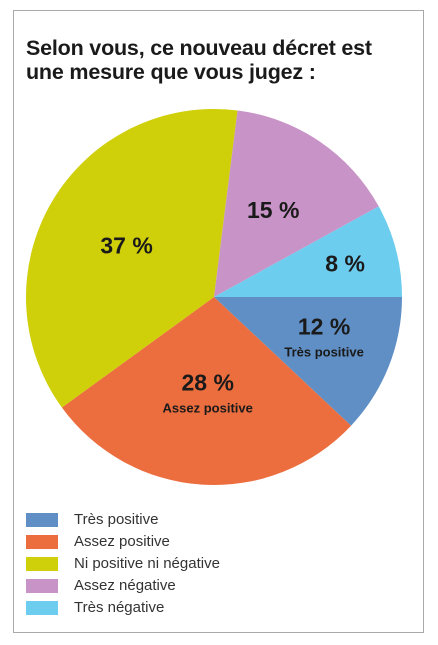  Describe the element at coordinates (345, 263) in the screenshot. I see `slice-value-label-tres-negative: 8 %` at that location.